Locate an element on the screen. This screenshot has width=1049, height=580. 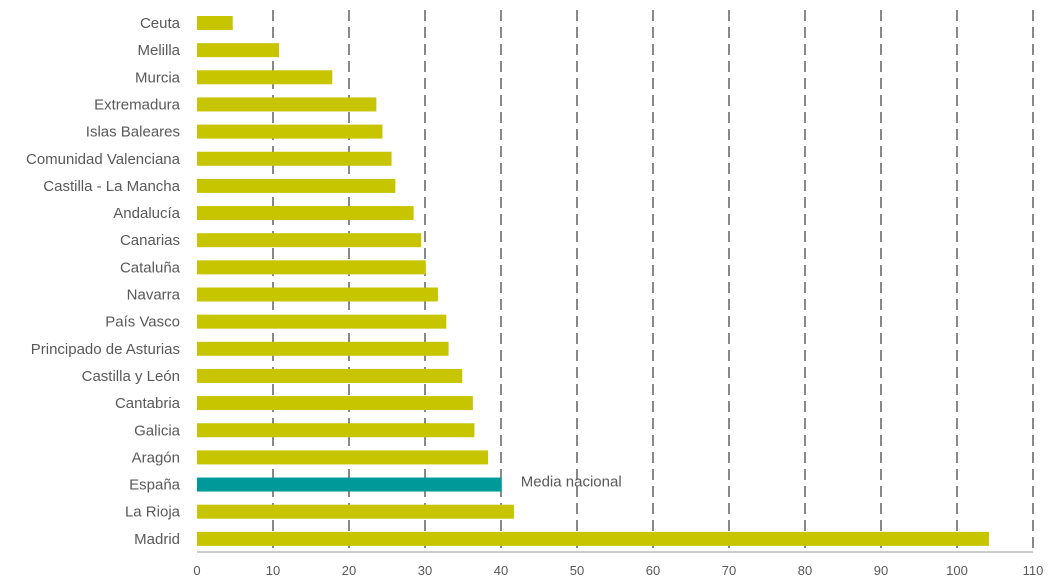
category-label-pais-vasco: País Vasco is located at coordinates (142, 322).